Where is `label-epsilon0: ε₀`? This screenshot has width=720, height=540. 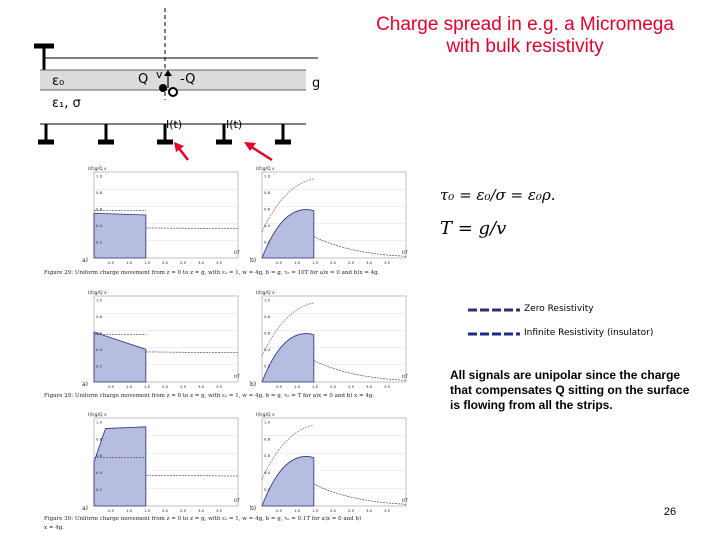 label-epsilon0: ε₀ is located at coordinates (58, 81).